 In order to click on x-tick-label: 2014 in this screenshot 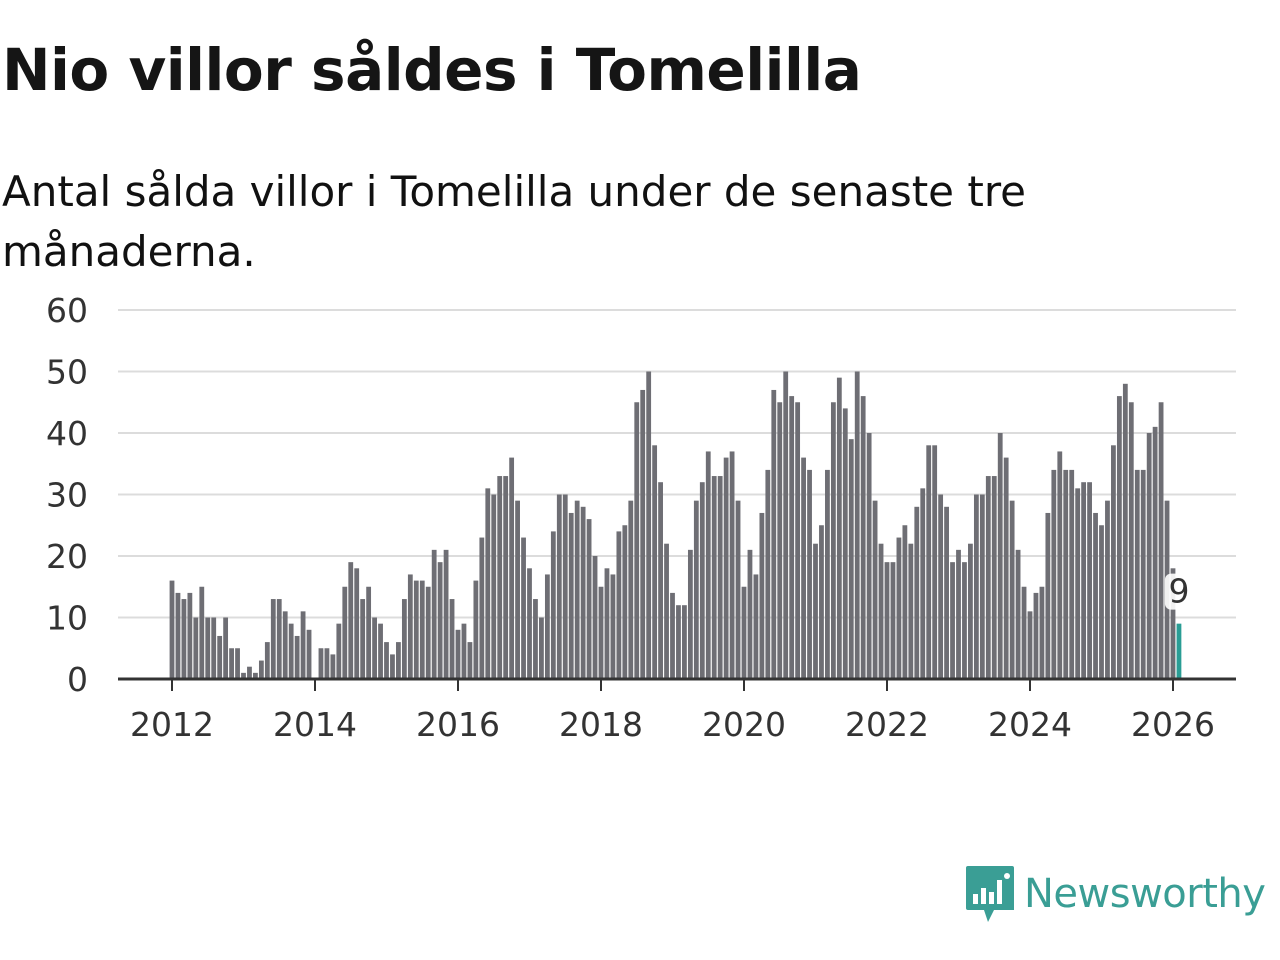, I will do `click(315, 724)`.